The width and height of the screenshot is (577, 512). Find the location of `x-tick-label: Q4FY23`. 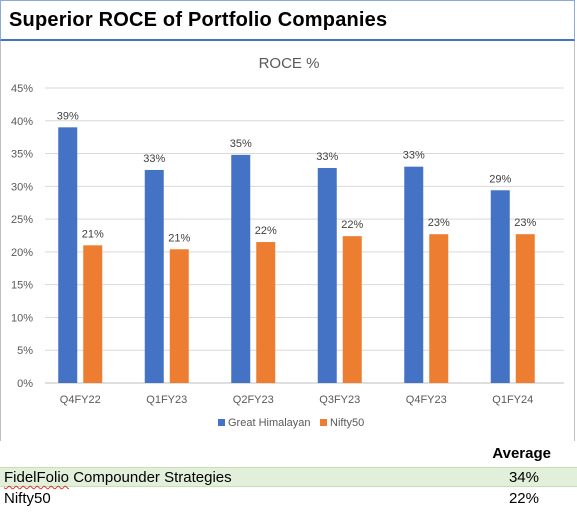

x-tick-label: Q4FY23 is located at coordinates (426, 400).